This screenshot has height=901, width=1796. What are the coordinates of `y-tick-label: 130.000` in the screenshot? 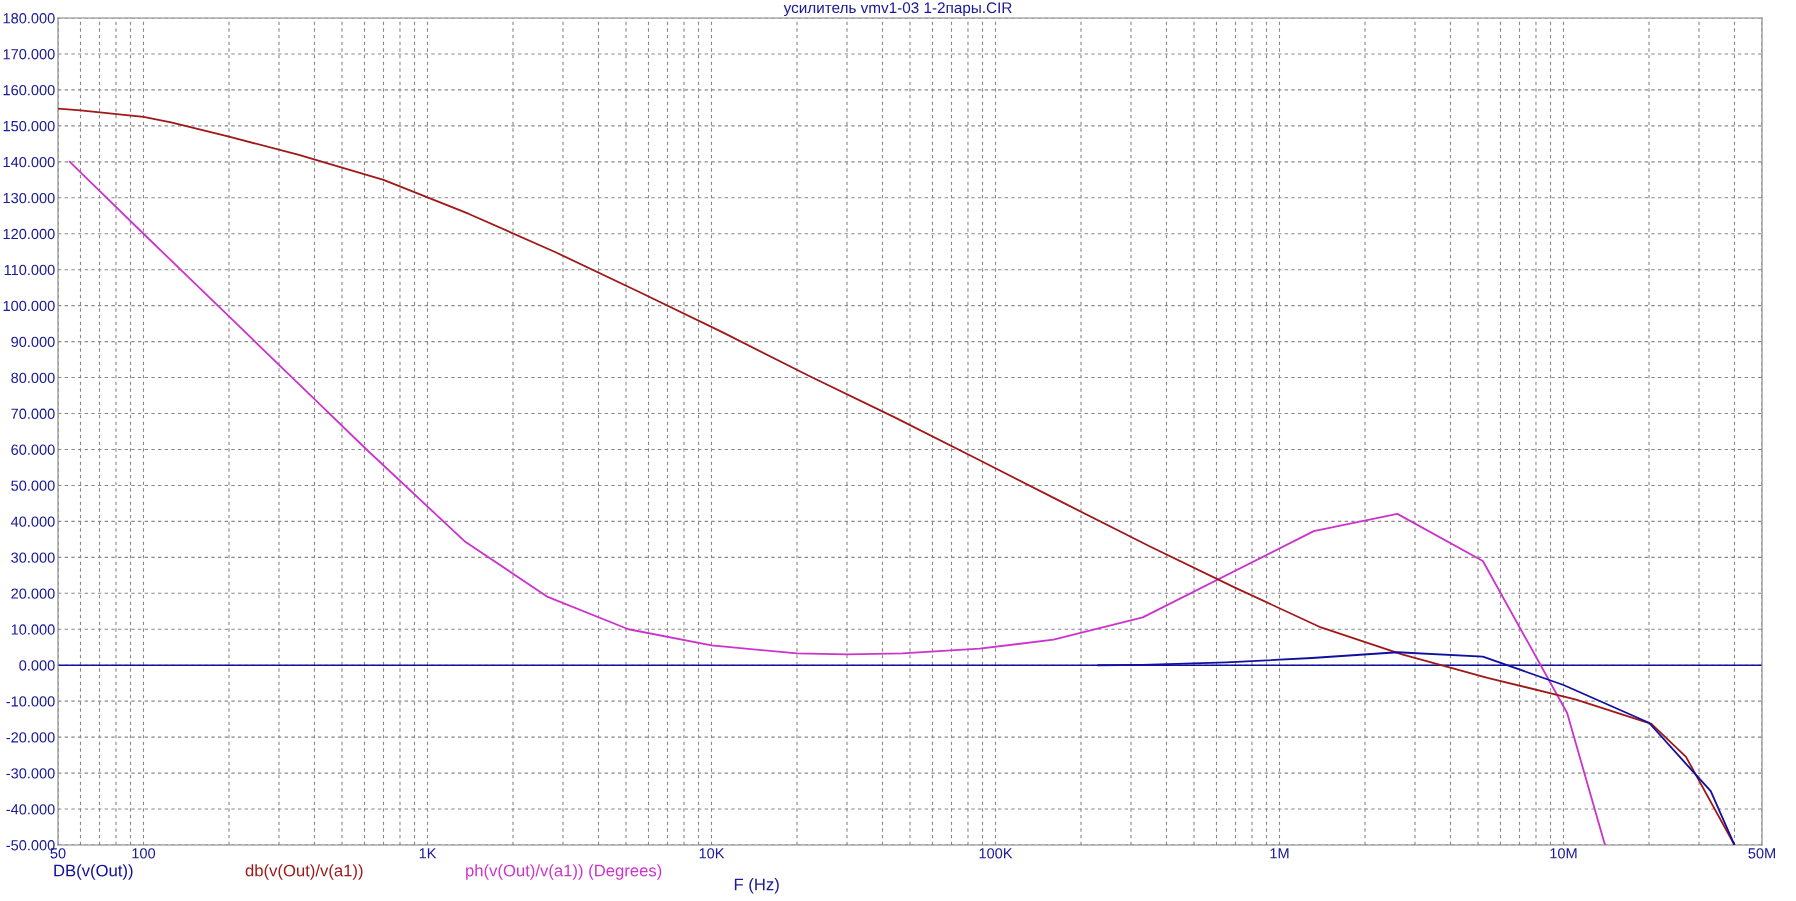 It's located at (29, 198).